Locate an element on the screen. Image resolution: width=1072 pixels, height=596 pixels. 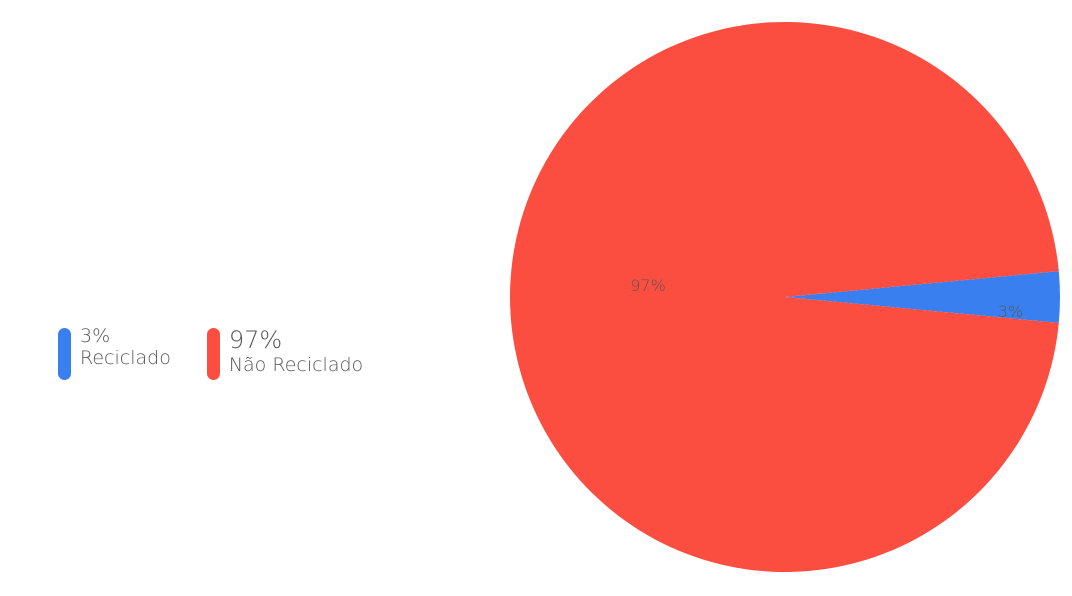
legend-item-reciclado: 3% Reciclado is located at coordinates (114, 352).